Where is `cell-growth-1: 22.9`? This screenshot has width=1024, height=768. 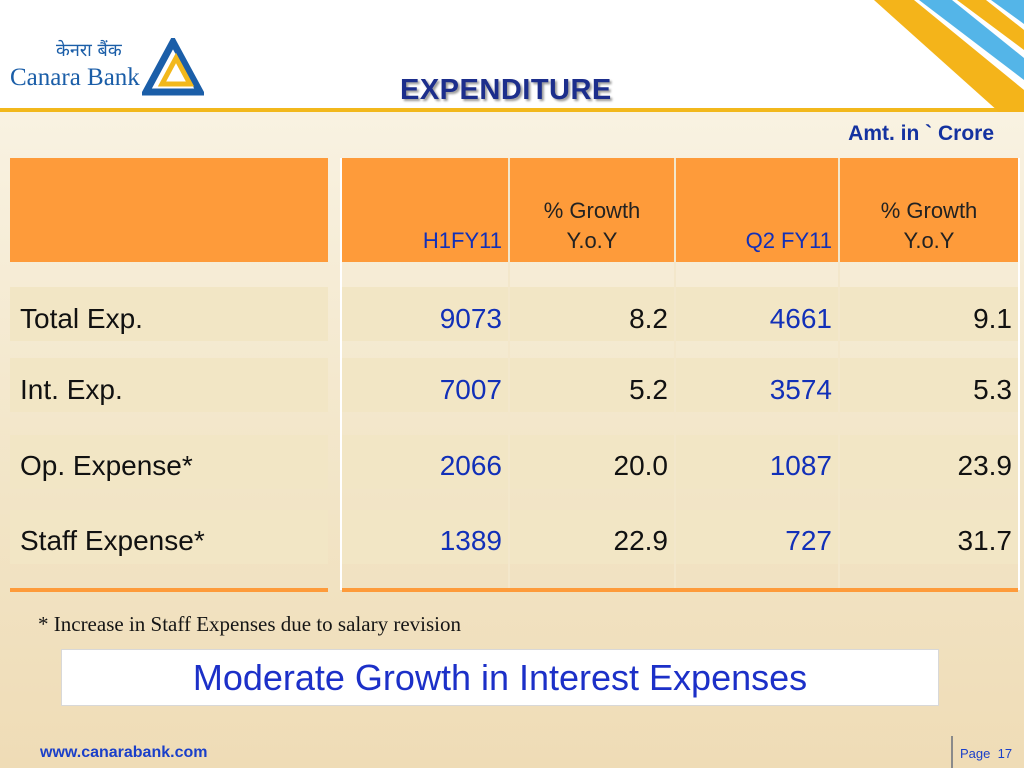
cell-growth-1: 22.9 is located at coordinates (641, 540).